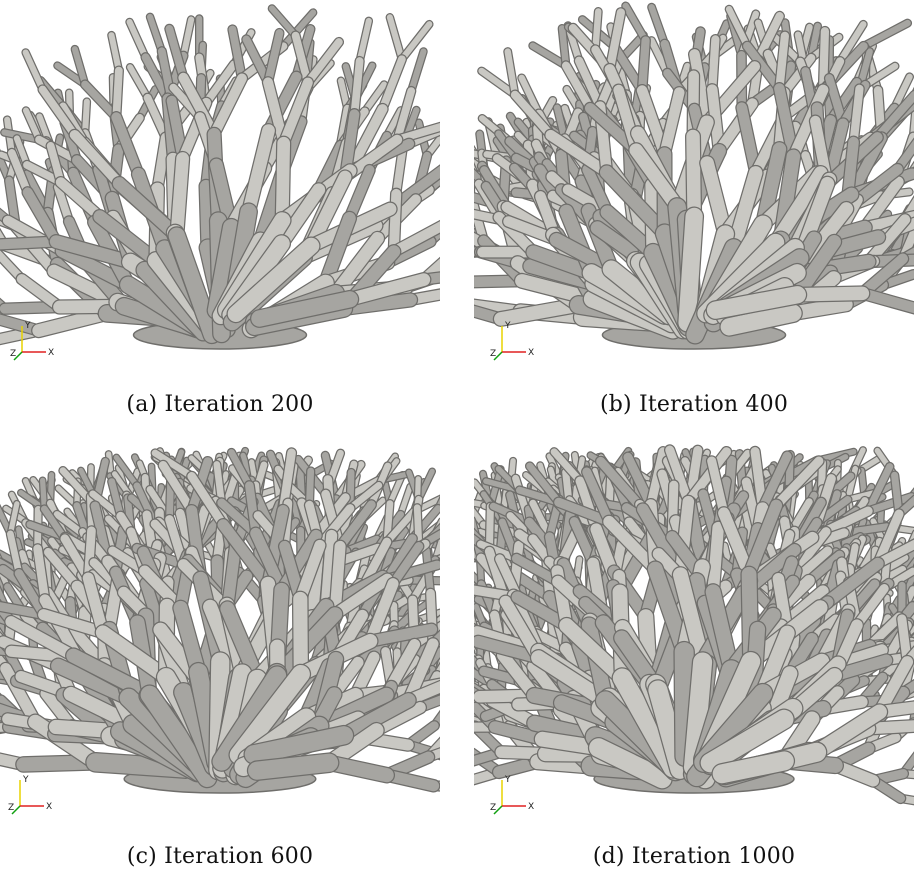 The height and width of the screenshot is (884, 914). I want to click on caption-b: (b) Iteration 400, so click(694, 404).